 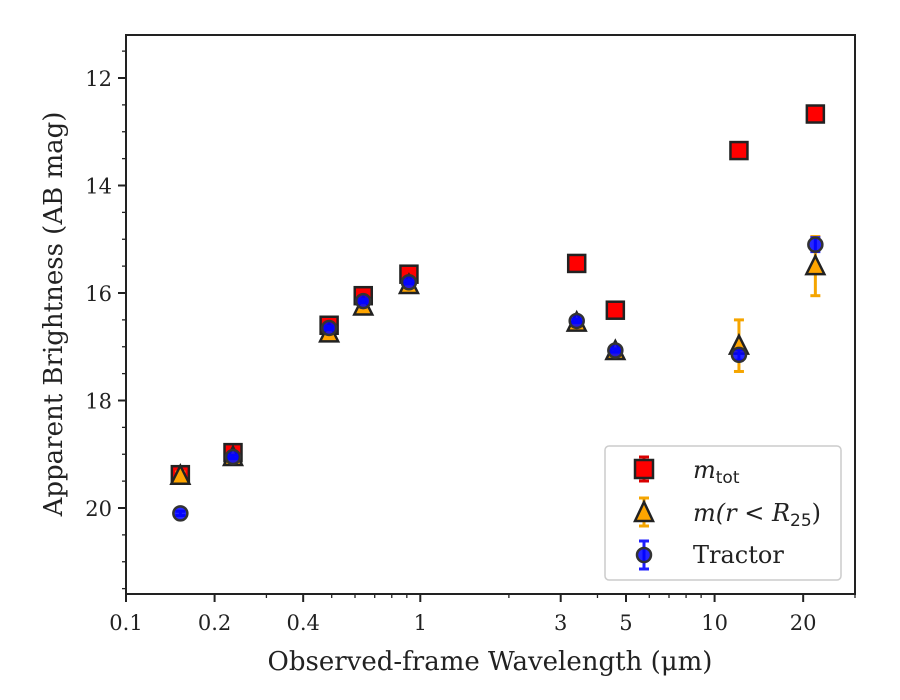 I want to click on x-tick-label: 0.1, so click(x=125, y=623).